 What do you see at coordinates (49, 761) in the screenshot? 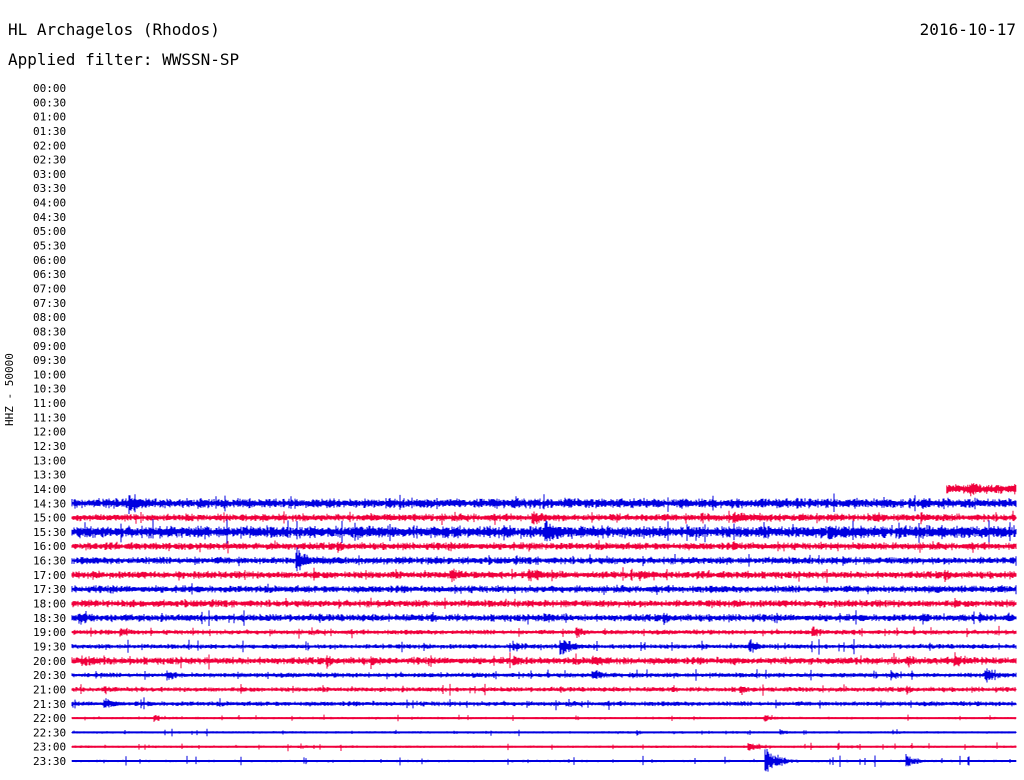
I see `time-label-2330: 23:30` at bounding box center [49, 761].